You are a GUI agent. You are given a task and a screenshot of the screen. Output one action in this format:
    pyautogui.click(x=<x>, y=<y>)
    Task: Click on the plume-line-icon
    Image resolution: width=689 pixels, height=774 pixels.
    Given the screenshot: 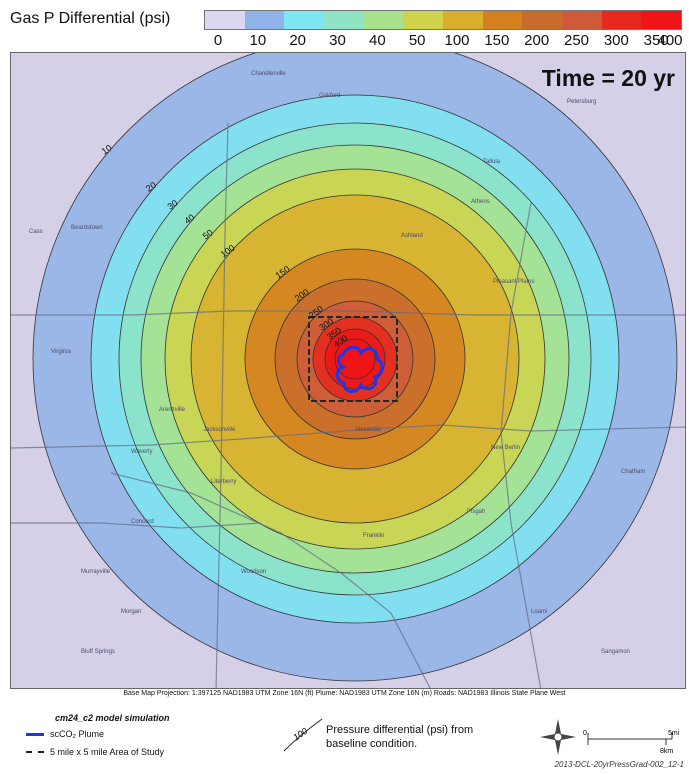 What is the action you would take?
    pyautogui.click(x=35, y=734)
    